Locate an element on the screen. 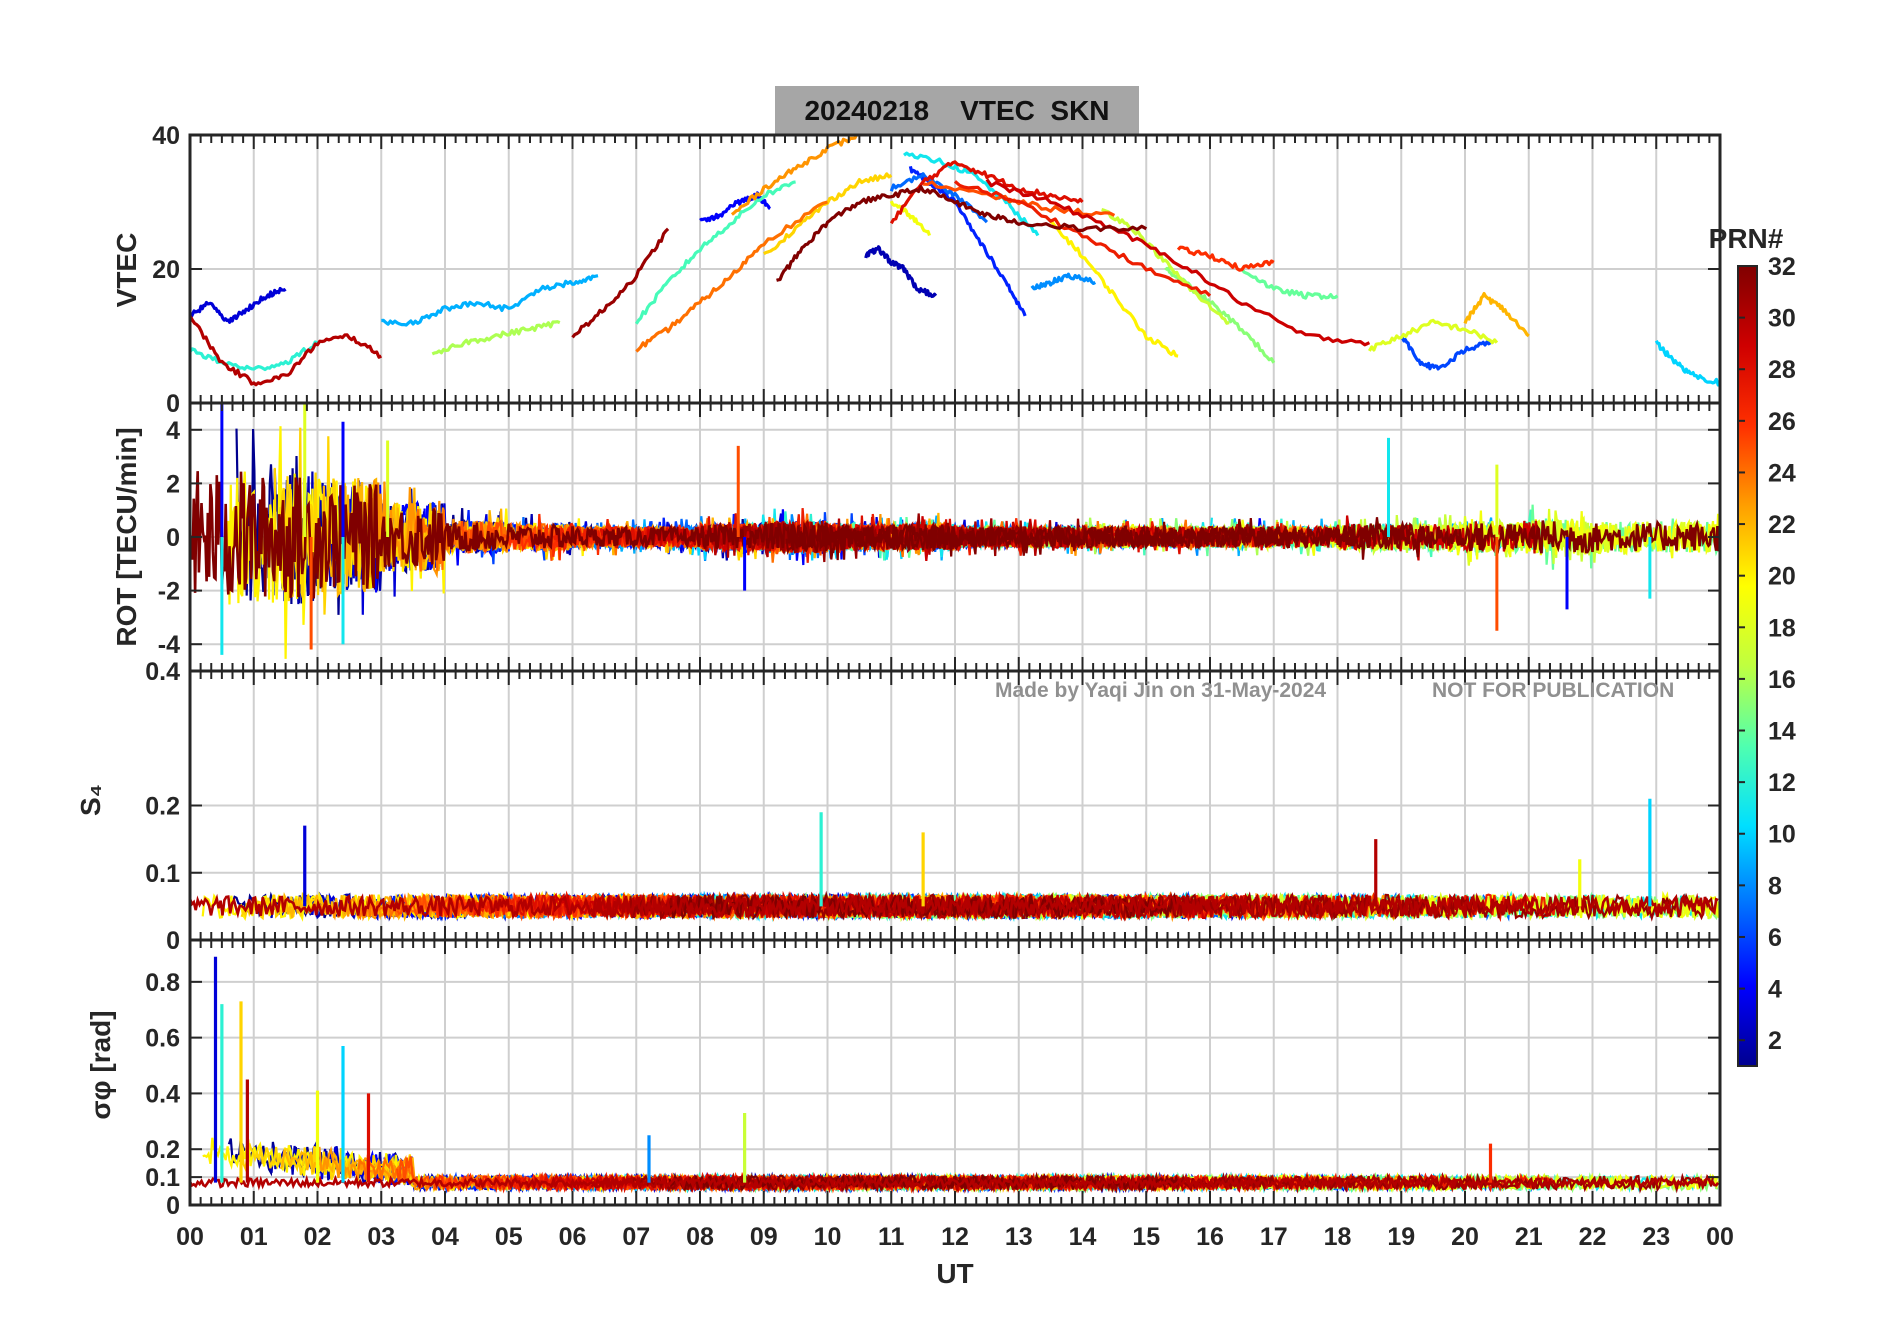 This screenshot has height=1330, width=1902. x-tick-label: 16 is located at coordinates (1210, 1237).